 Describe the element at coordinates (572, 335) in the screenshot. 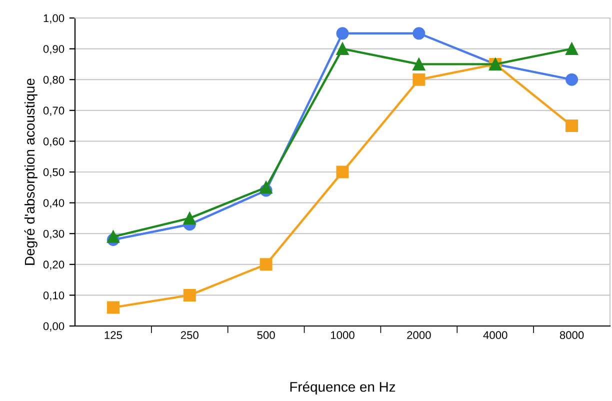

I see `x-tick-label: 8000` at that location.